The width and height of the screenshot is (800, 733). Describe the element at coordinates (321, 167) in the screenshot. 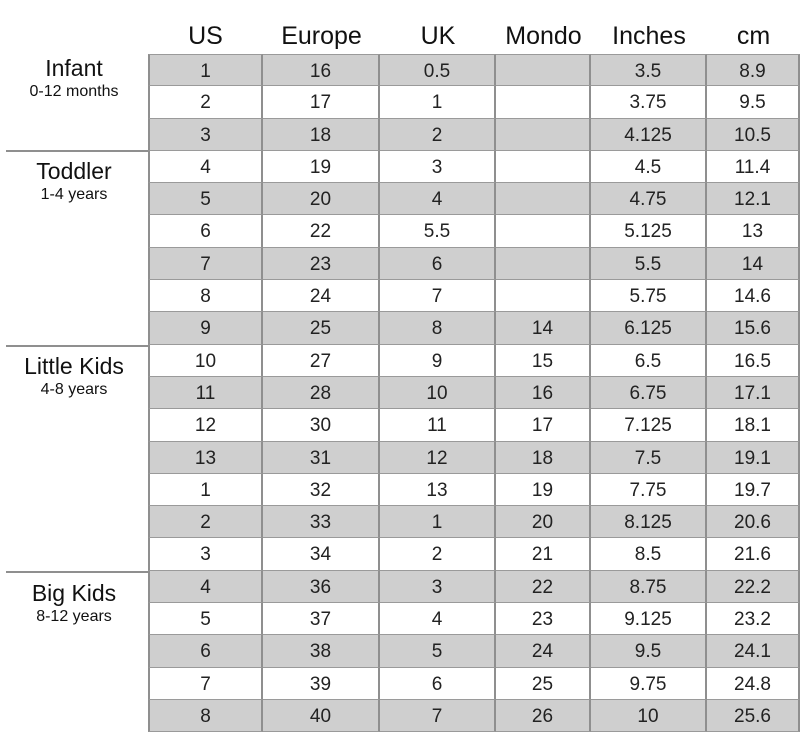

I see `cell-europe: 19` at that location.